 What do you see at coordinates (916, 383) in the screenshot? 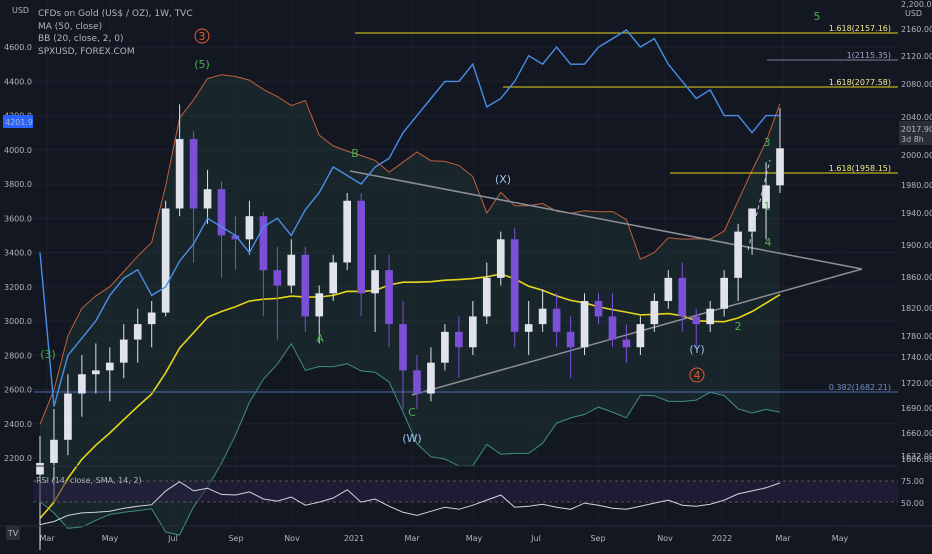
I see `right-tick: 1720.00` at bounding box center [916, 383].